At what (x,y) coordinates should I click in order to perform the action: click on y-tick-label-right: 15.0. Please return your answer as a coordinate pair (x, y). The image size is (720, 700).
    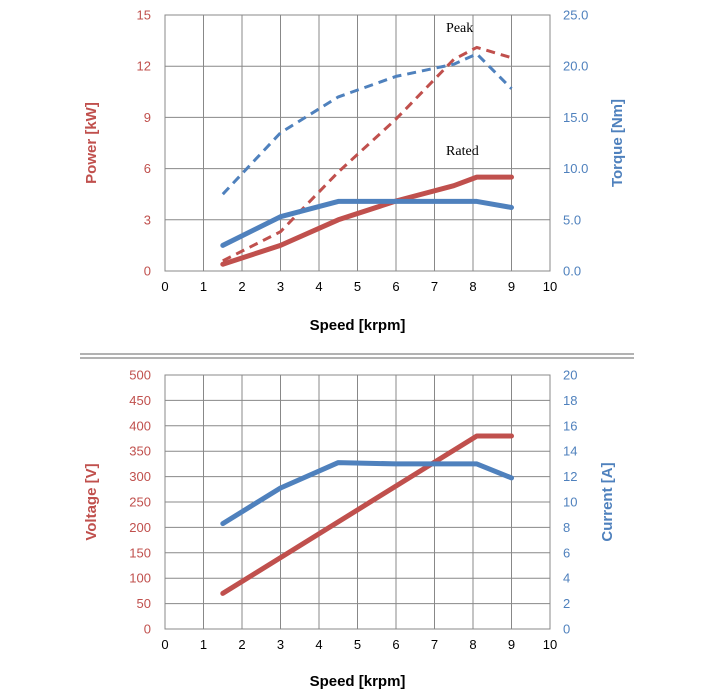
    Looking at the image, I should click on (575, 117).